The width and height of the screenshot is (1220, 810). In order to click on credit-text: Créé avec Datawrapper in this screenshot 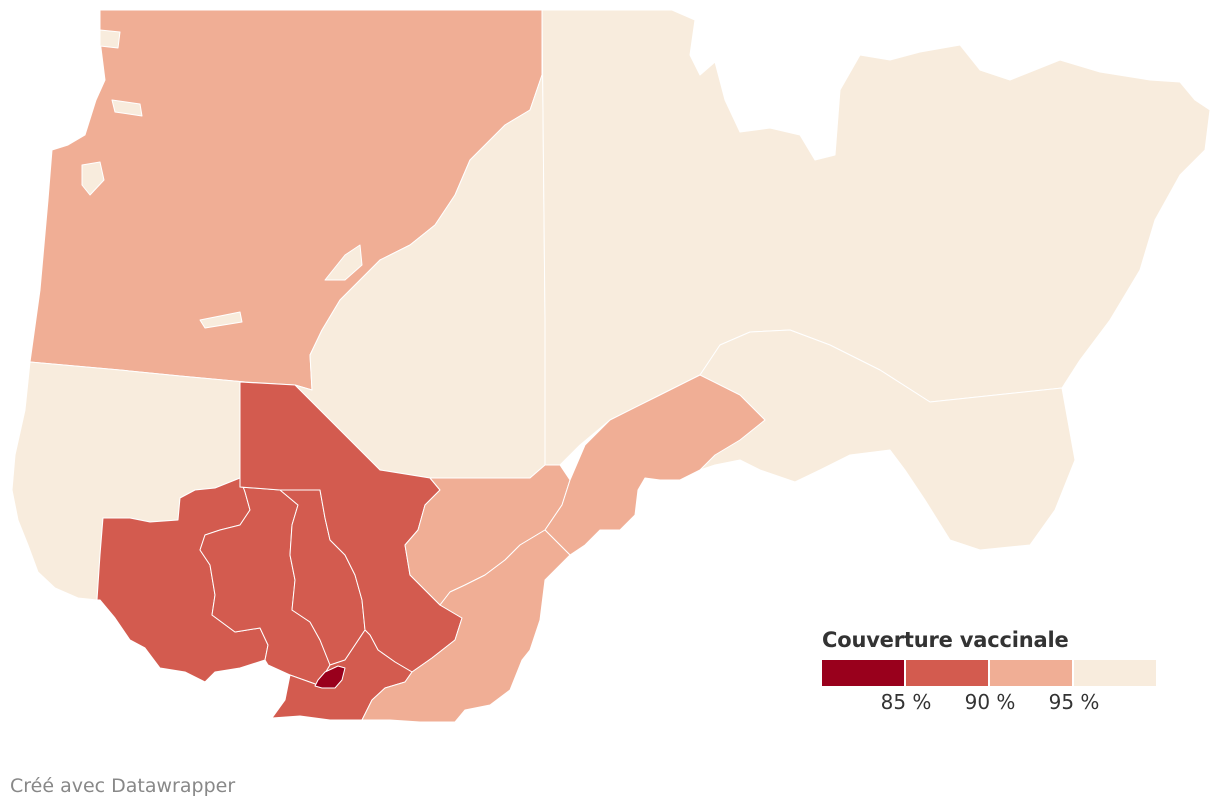, I will do `click(123, 786)`.